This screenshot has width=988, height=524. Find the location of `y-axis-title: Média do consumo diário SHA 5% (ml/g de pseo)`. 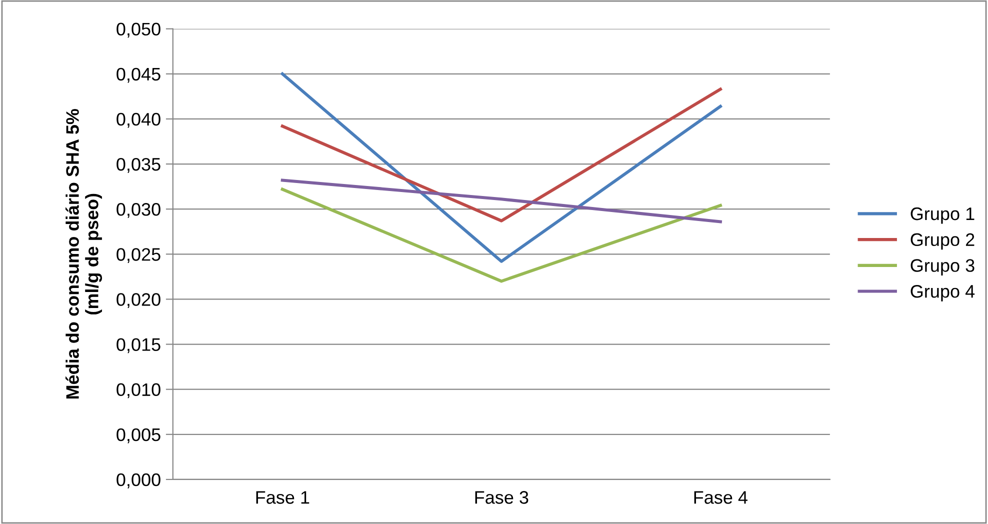

y-axis-title: Média do consumo diário SHA 5% (ml/g de pseo) is located at coordinates (84, 253).